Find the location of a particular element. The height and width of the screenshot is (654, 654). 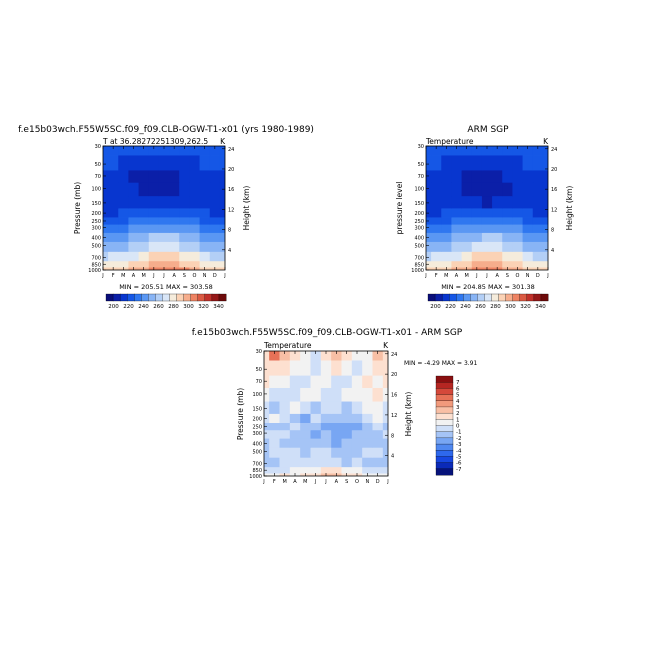

colorbar-label: 340 is located at coordinates (218, 307).